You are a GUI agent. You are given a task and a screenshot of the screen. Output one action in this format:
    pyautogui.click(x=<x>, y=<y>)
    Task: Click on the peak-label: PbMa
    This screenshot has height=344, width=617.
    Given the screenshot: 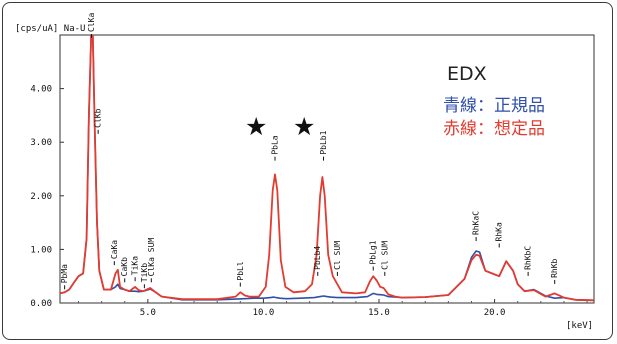 What is the action you would take?
    pyautogui.click(x=64, y=273)
    